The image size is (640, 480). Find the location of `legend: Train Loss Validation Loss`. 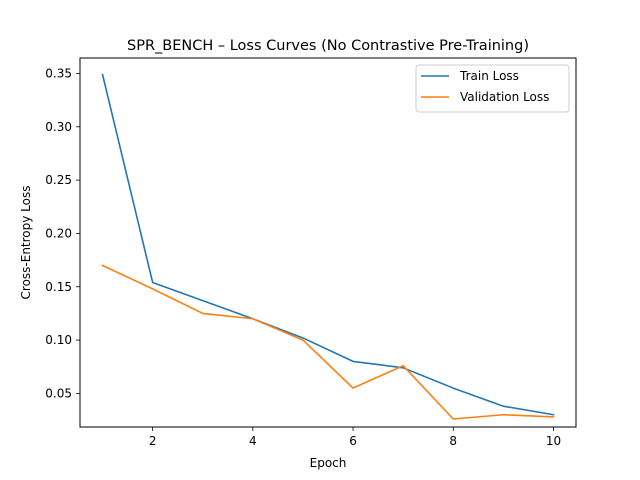

legend: Train Loss Validation Loss is located at coordinates (492, 88).